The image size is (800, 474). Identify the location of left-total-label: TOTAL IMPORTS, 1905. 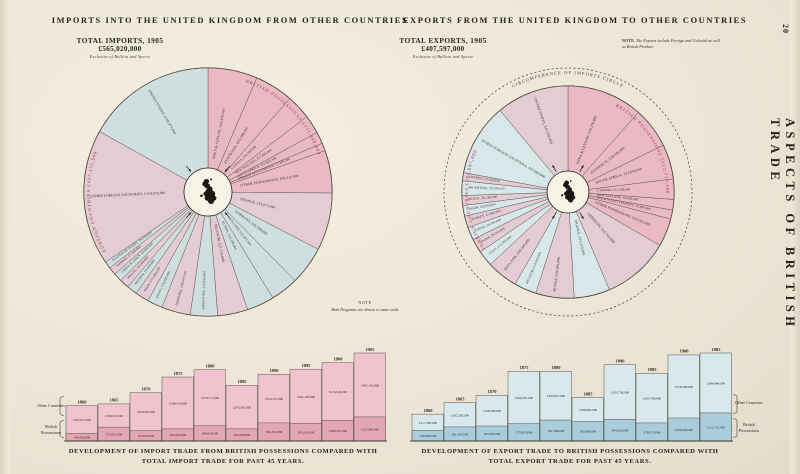
(120, 40).